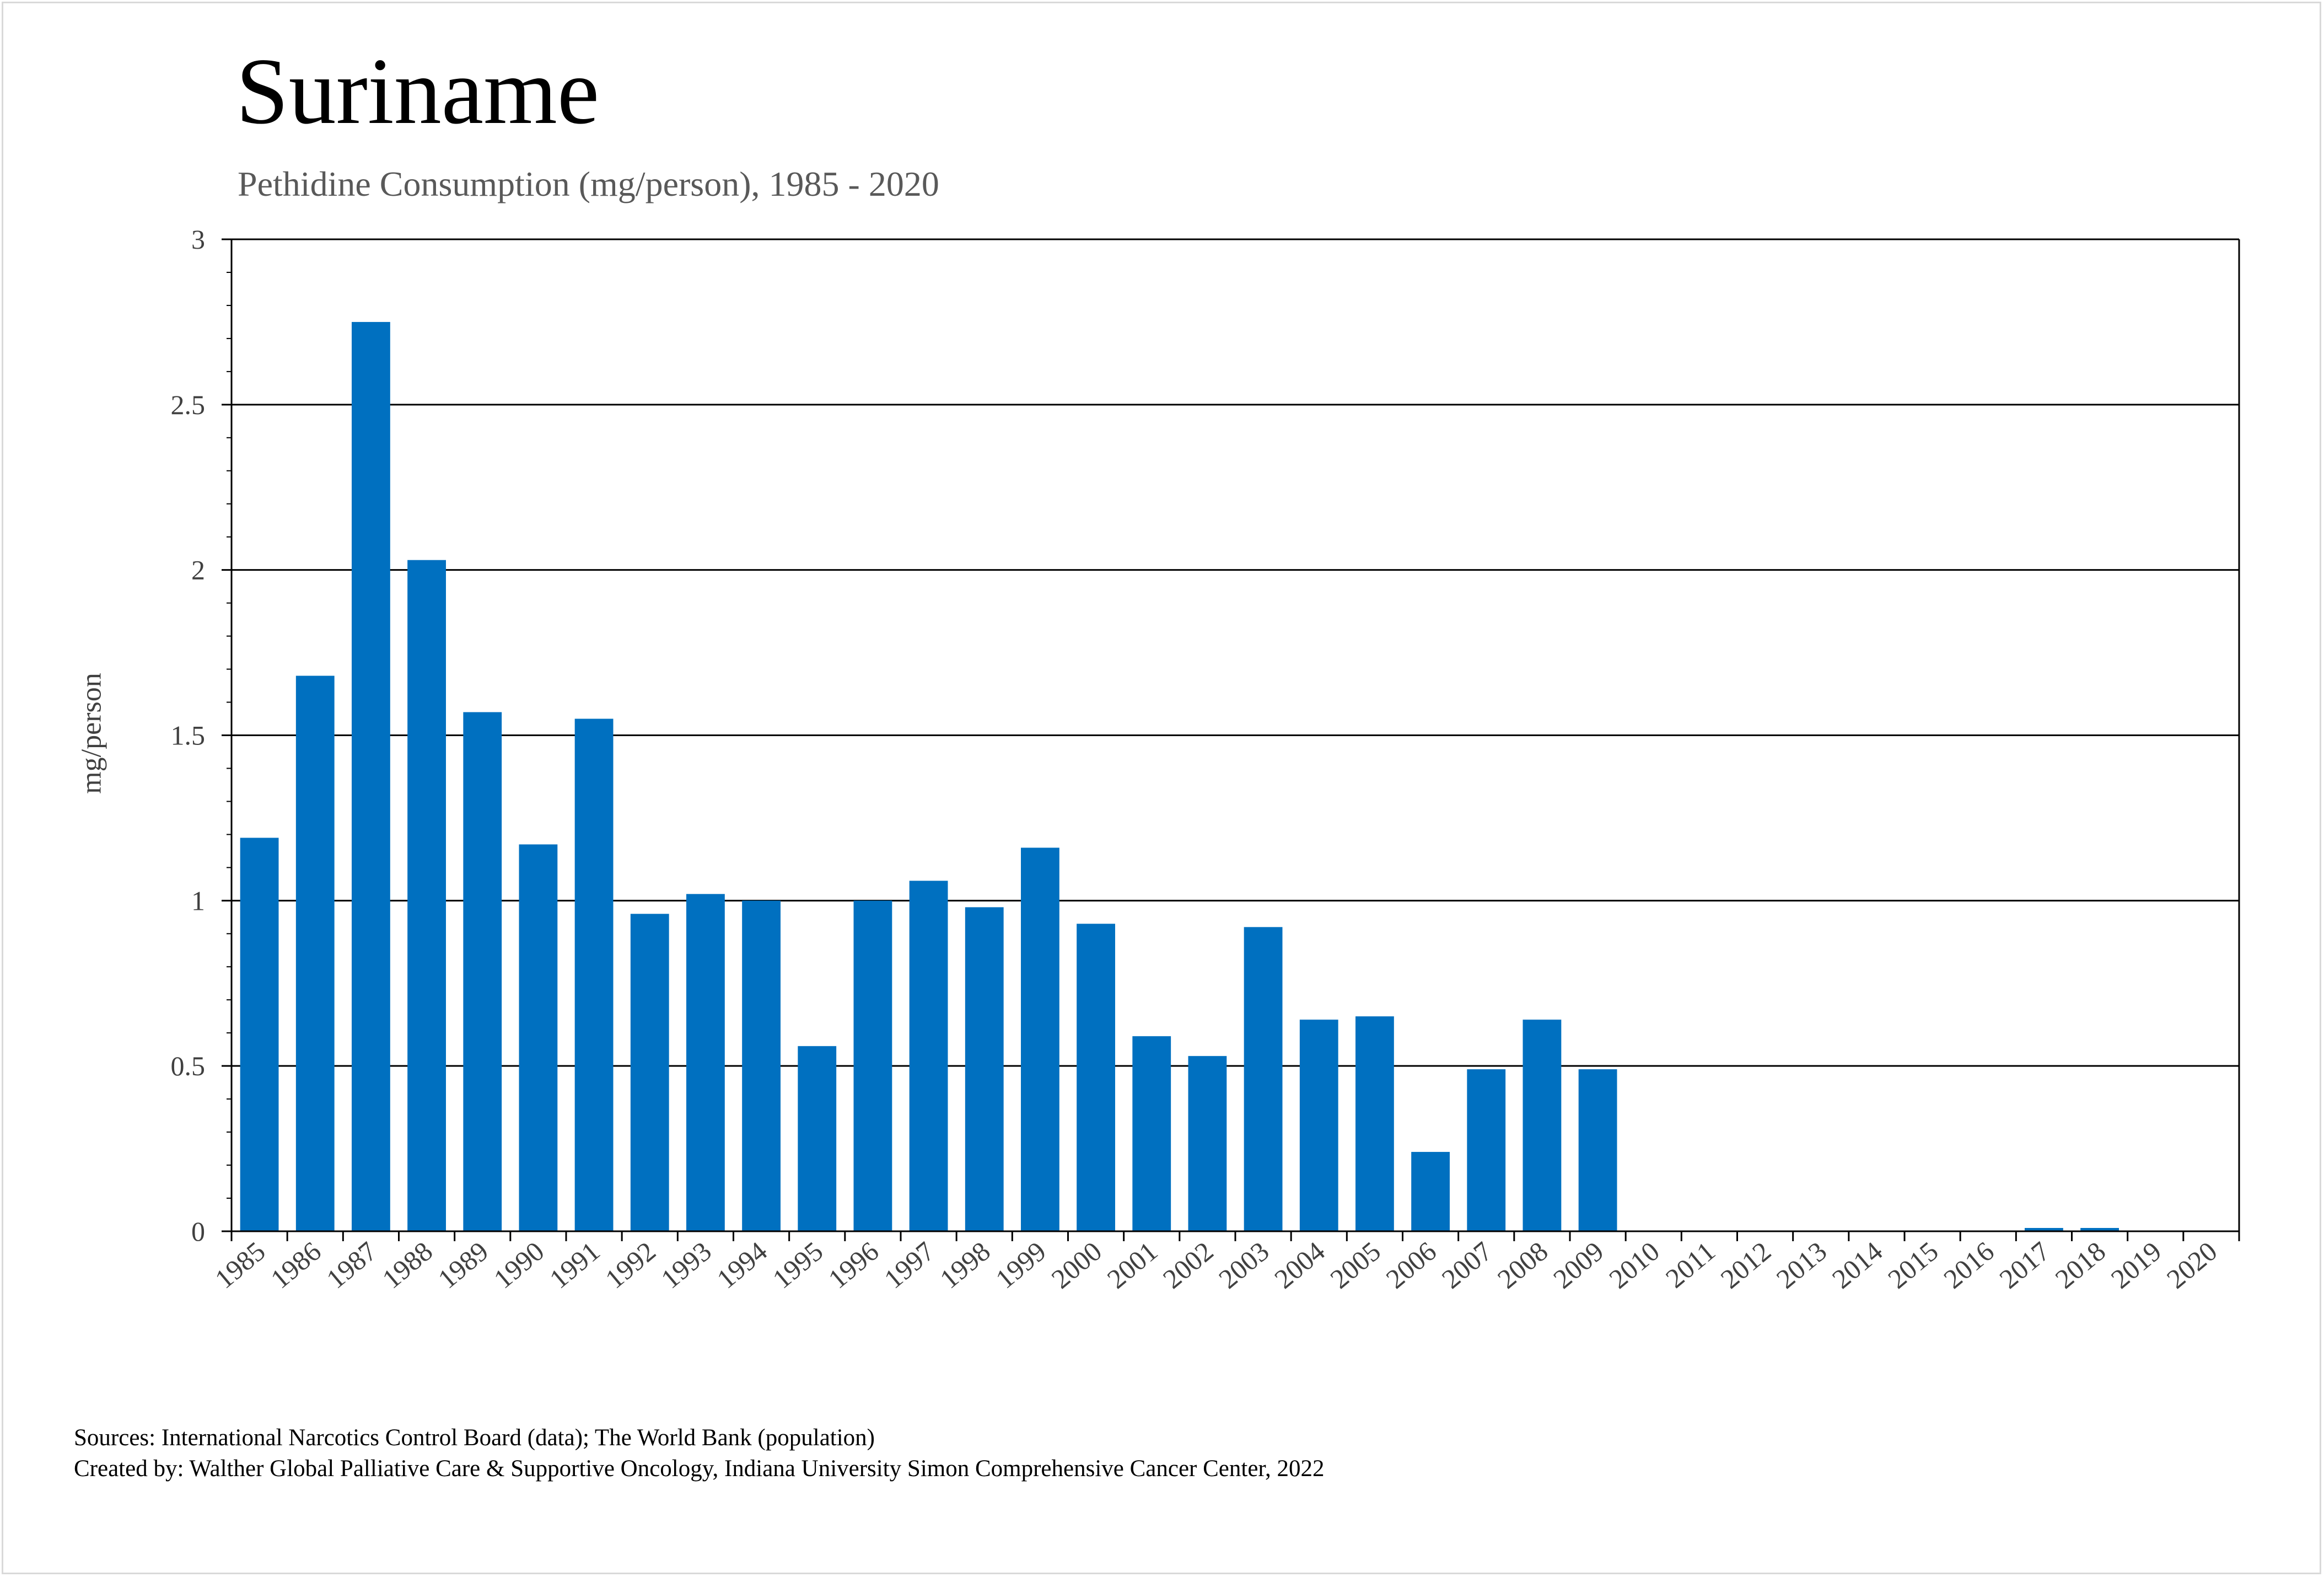 The image size is (2324, 1577). I want to click on bar-1985, so click(259, 1034).